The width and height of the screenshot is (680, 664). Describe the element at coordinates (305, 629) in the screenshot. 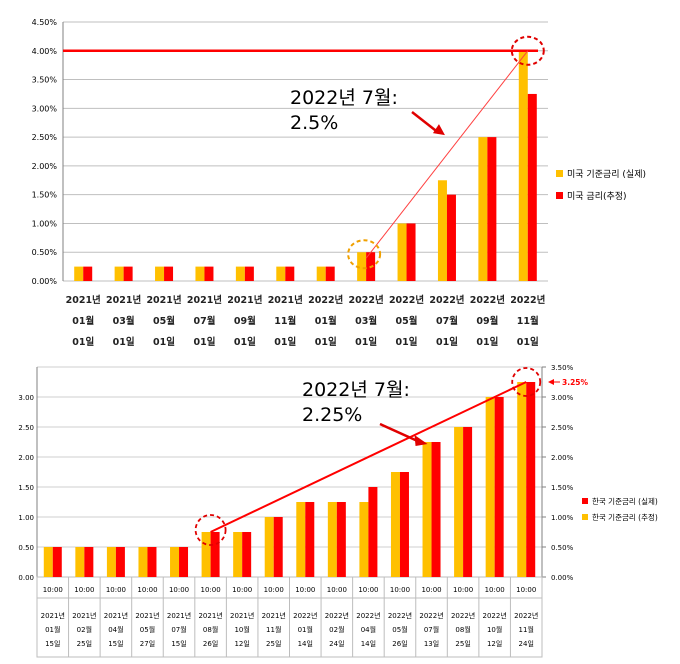

I see `x-tick-label: 01월` at that location.